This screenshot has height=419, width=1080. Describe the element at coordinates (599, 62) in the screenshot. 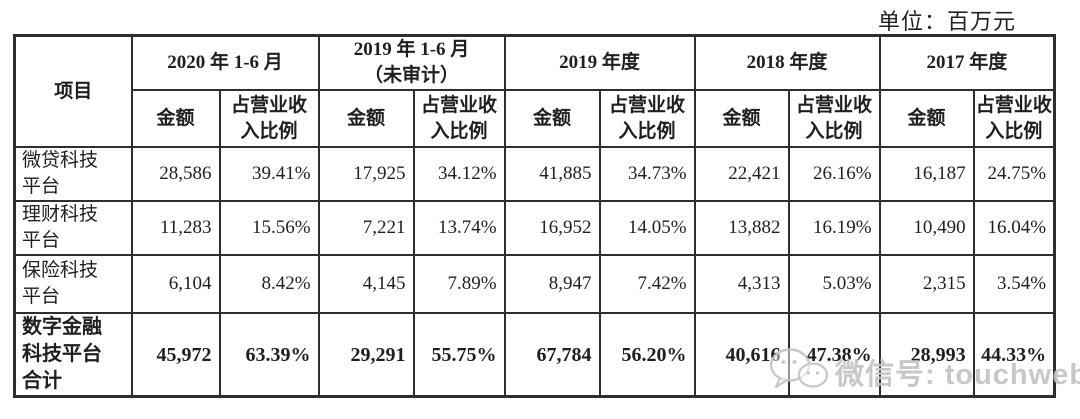

I see `col-group-2019: 2019 年度` at that location.